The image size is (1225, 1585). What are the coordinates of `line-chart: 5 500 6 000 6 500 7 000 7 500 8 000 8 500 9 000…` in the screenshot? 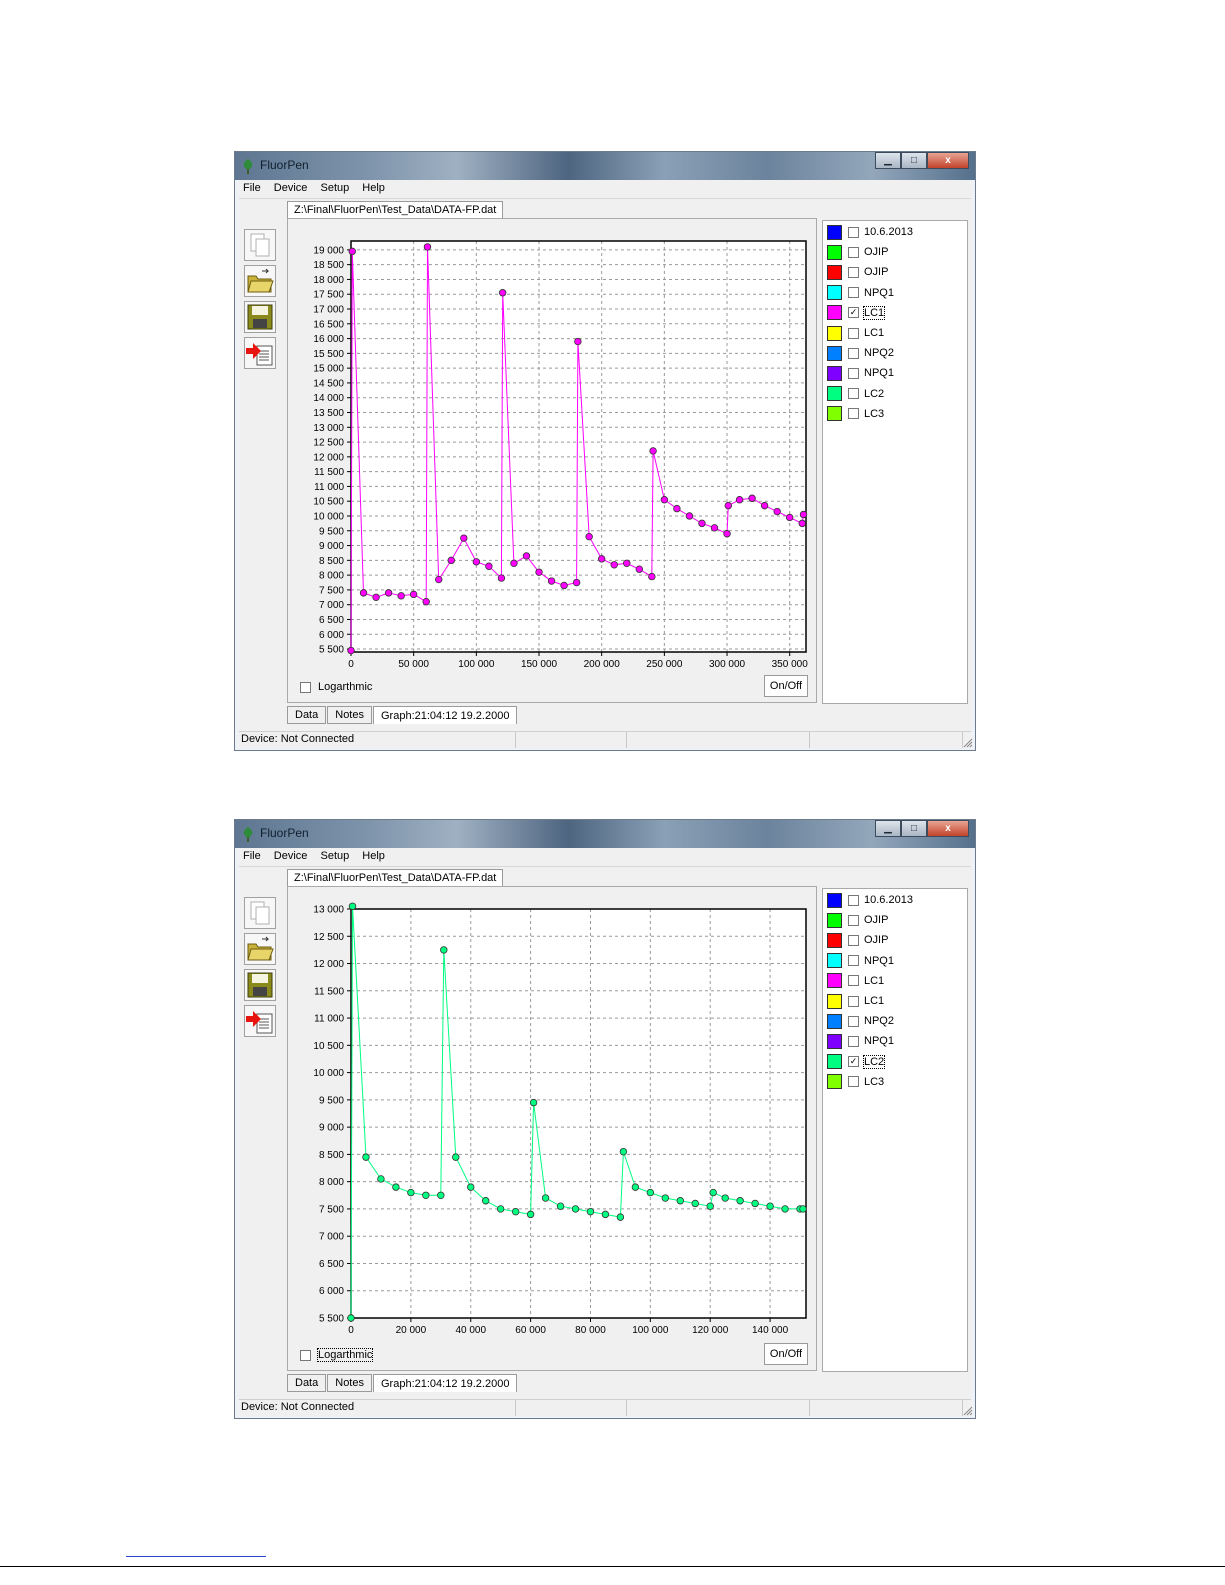 It's located at (560, 1119).